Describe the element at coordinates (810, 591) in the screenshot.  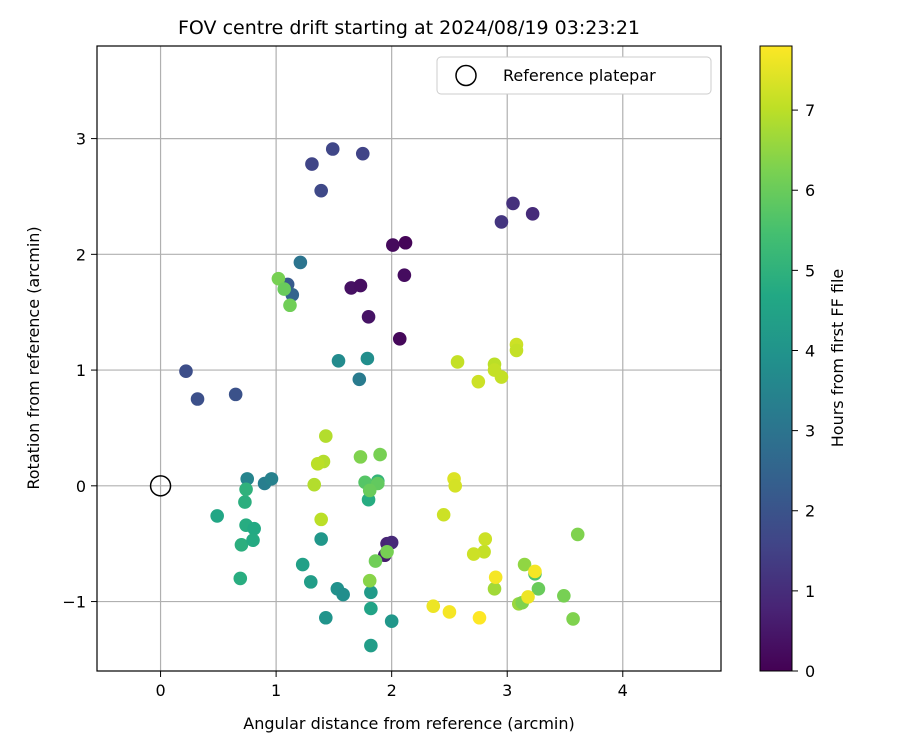
I see `colorbar-tick-label: 1` at that location.